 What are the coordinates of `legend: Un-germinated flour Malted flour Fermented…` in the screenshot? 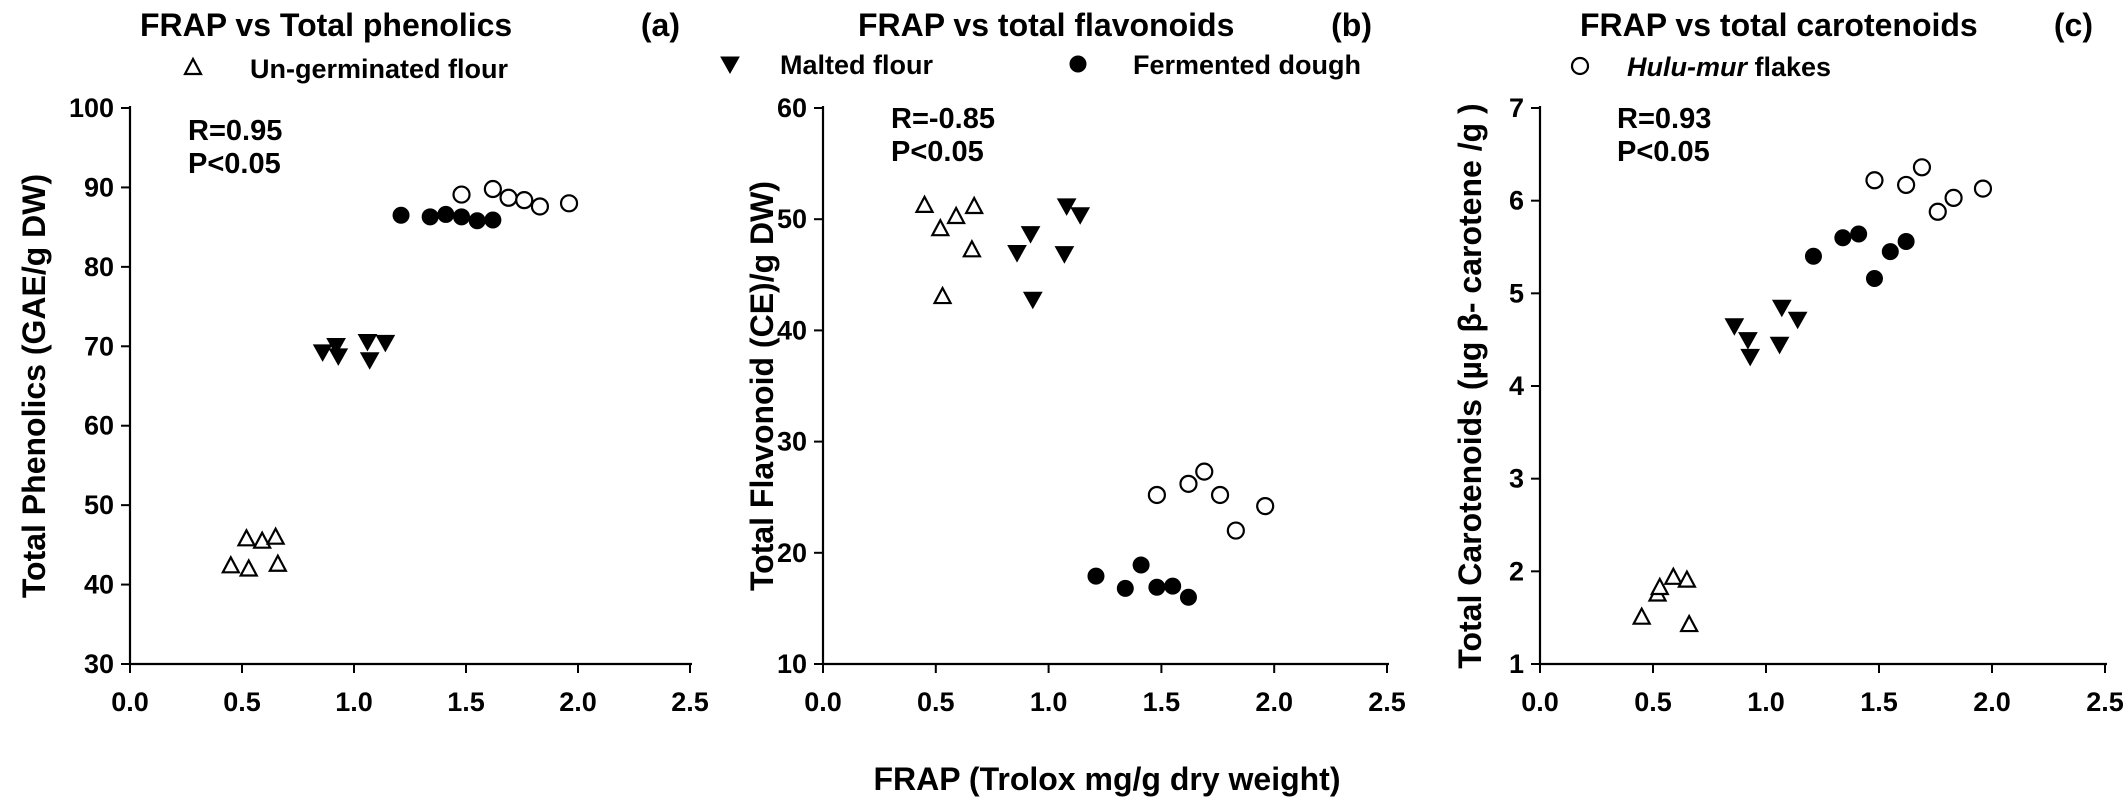 It's located at (1007, 67).